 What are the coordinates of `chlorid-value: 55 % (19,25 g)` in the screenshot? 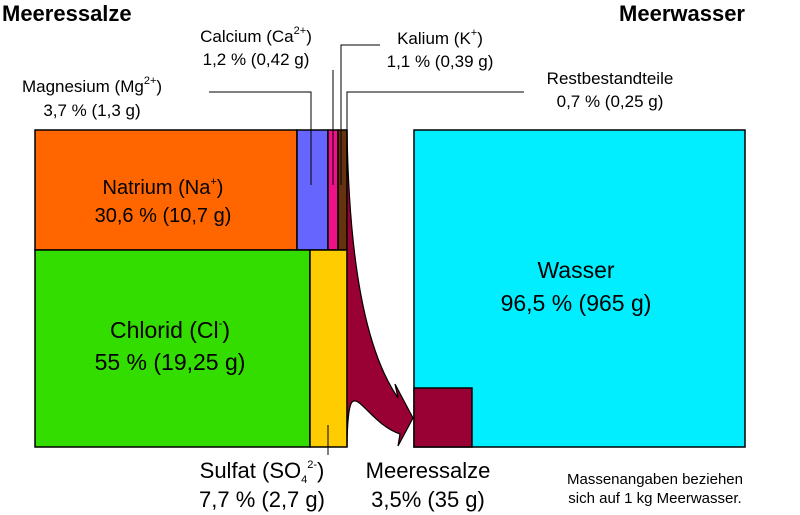 It's located at (170, 362).